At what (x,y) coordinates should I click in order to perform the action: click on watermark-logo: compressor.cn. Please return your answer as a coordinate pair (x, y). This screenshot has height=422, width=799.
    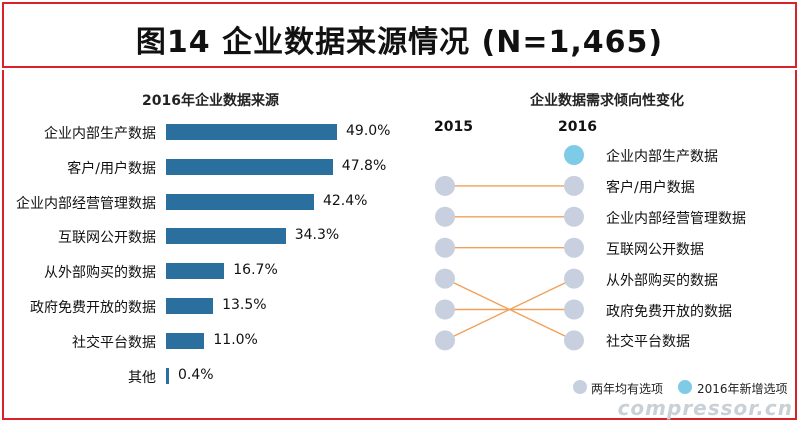
    Looking at the image, I should click on (705, 408).